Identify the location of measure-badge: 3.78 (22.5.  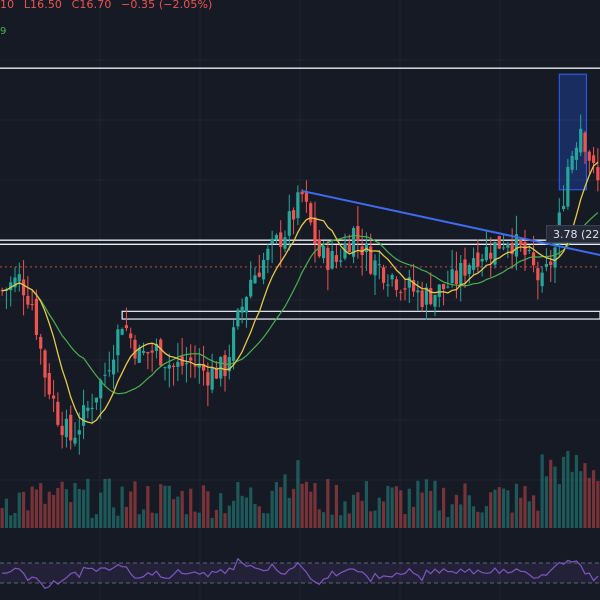
(573, 234).